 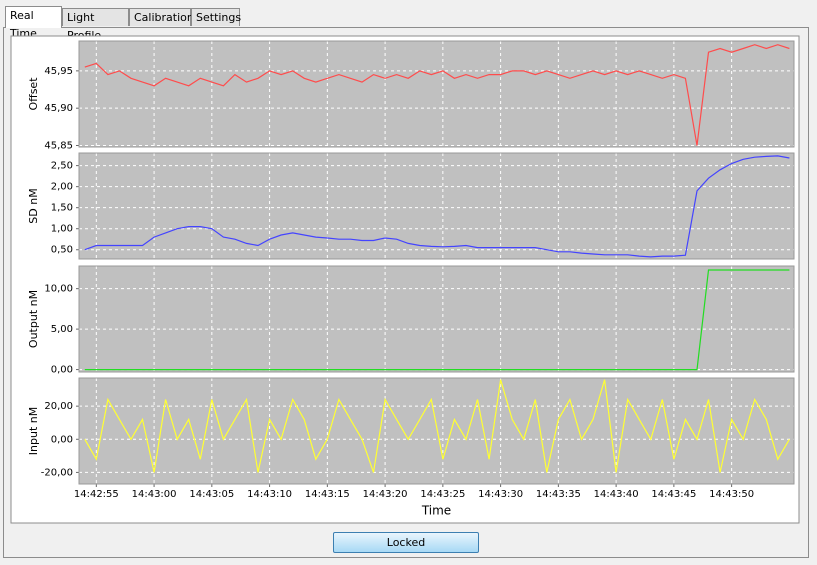 What do you see at coordinates (58, 406) in the screenshot?
I see `y-tick-label: 20,00` at bounding box center [58, 406].